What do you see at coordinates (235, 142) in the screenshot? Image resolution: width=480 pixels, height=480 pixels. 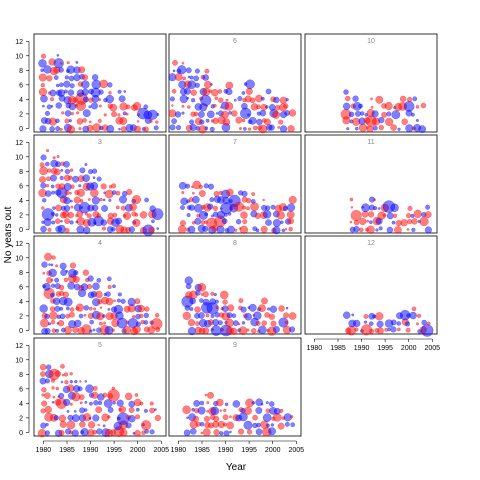 I see `panel-label: 7` at bounding box center [235, 142].